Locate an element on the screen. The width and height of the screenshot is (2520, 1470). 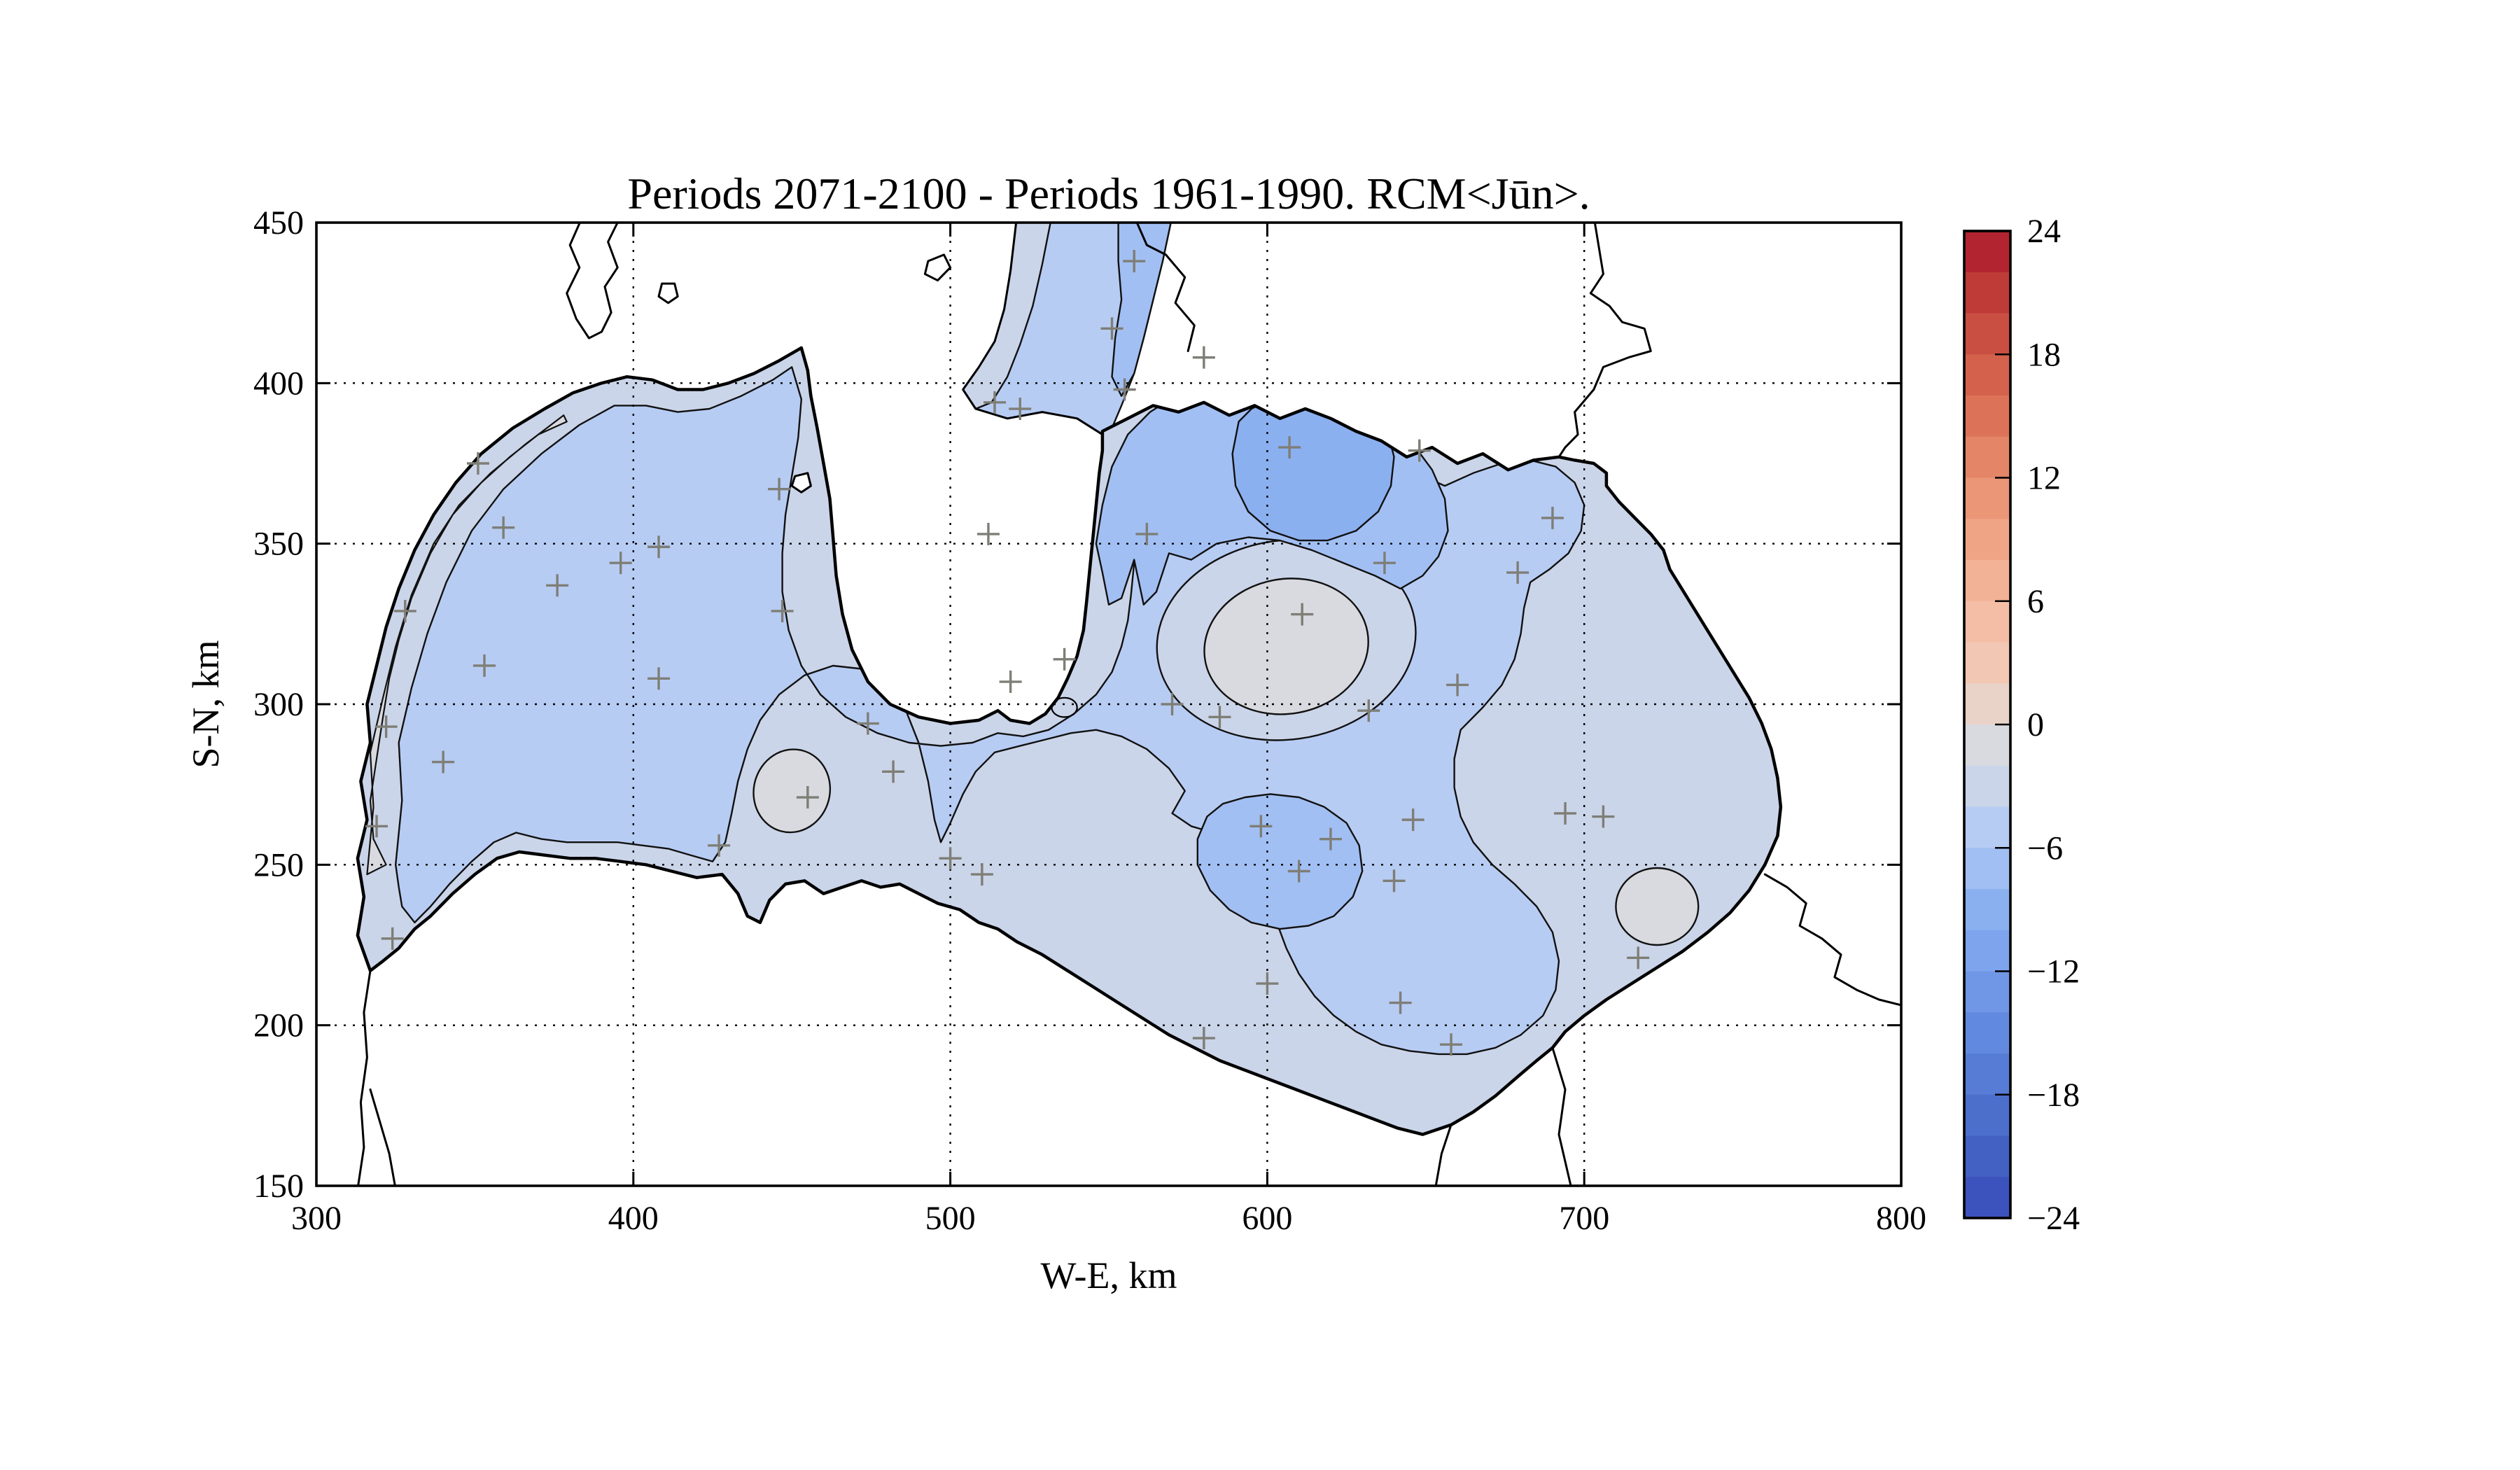
colorbar-tick-label: −24 is located at coordinates (2053, 1218).